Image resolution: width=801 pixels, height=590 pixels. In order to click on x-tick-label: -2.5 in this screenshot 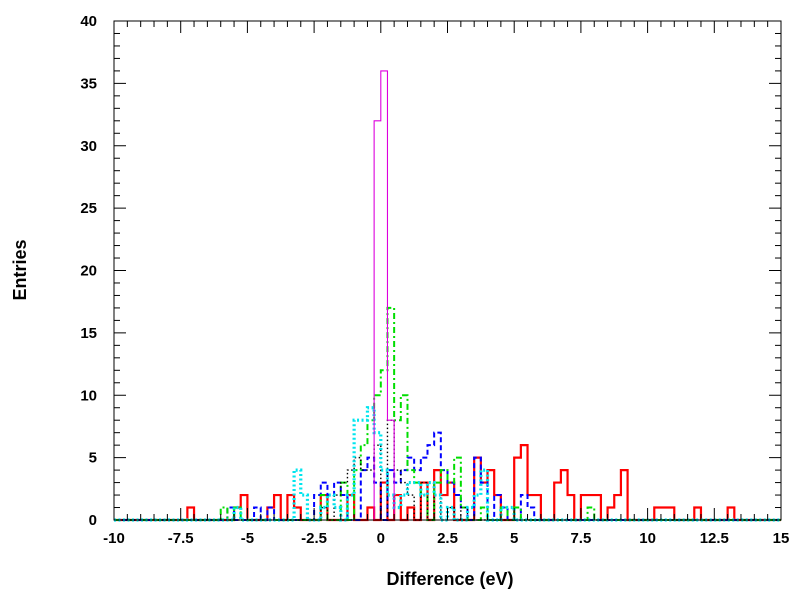, I will do `click(314, 538)`.